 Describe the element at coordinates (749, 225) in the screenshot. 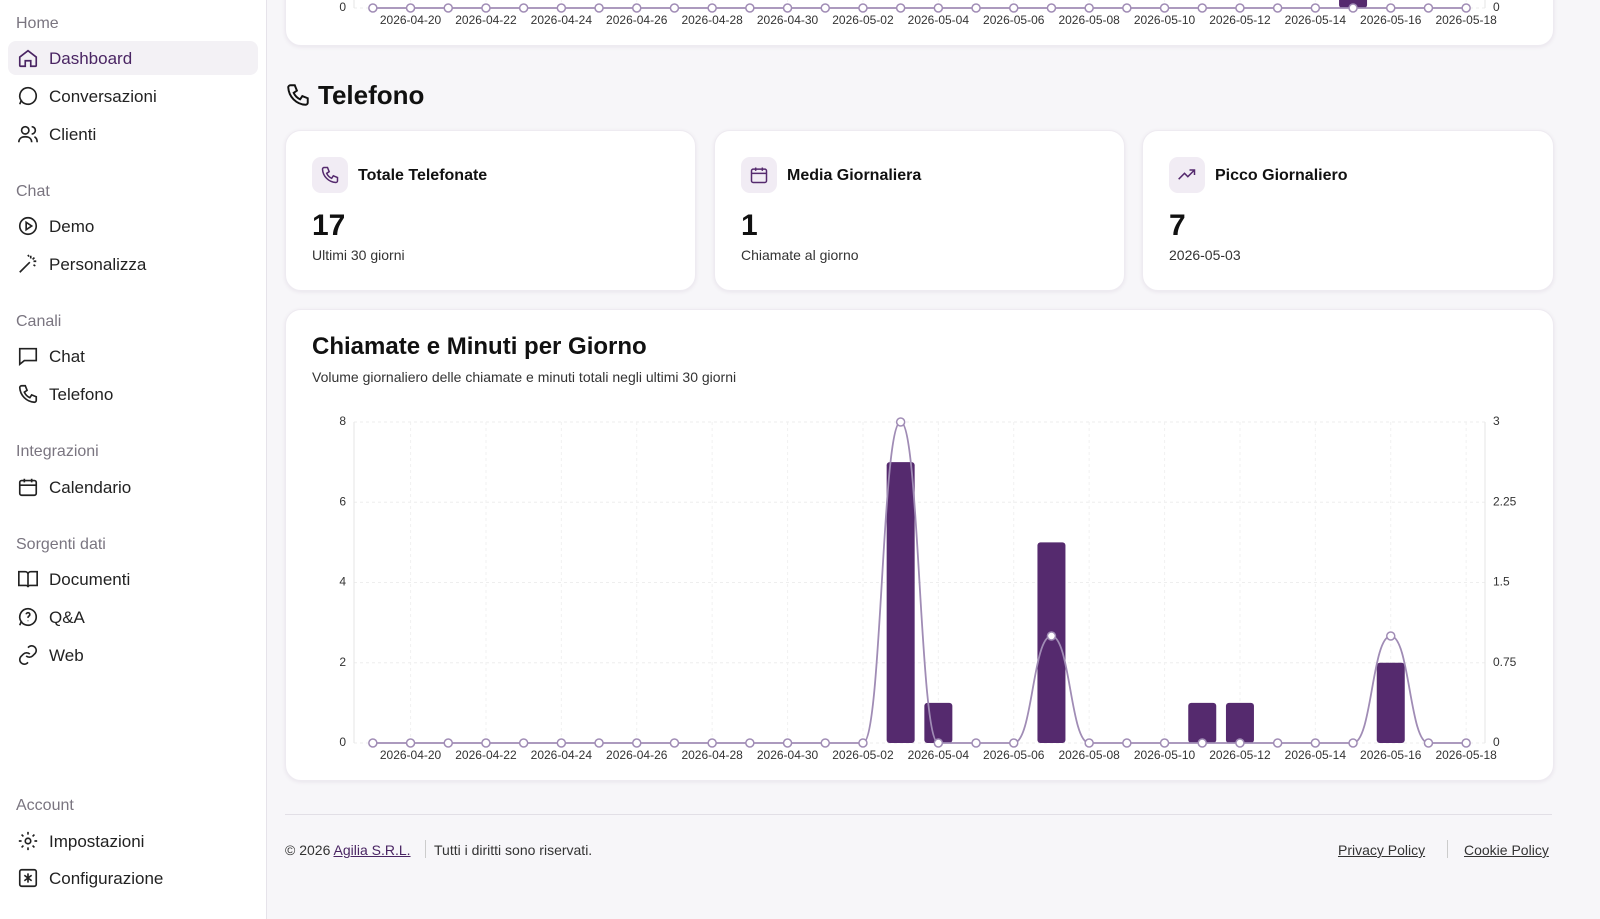

I see `stat-value: 1` at that location.